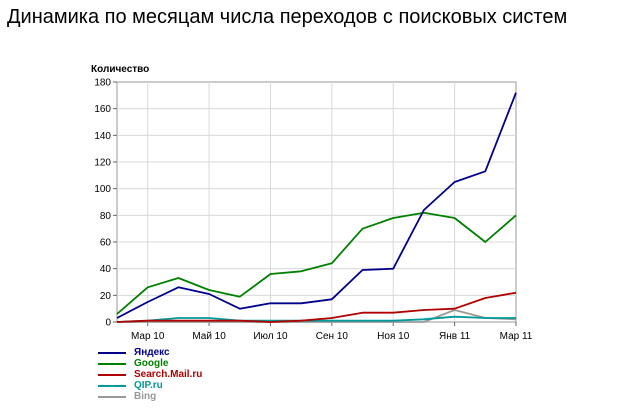 This screenshot has height=417, width=624. What do you see at coordinates (516, 336) in the screenshot?
I see `x-tick-label: Мар 11` at bounding box center [516, 336].